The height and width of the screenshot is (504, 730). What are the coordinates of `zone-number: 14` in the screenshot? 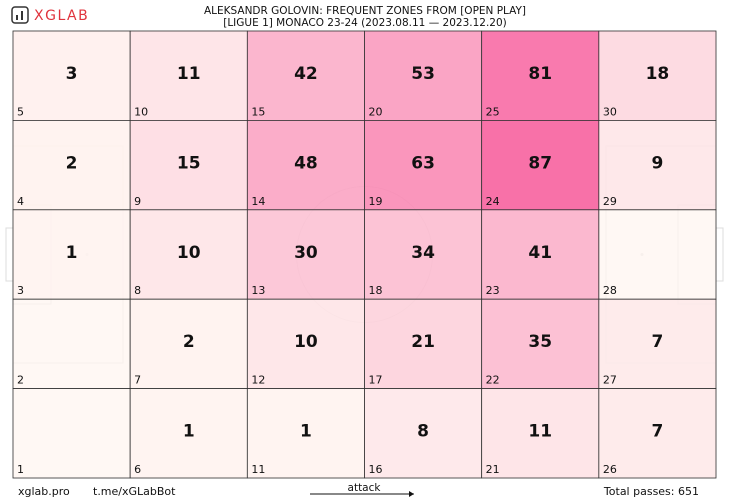 It's located at (258, 201).